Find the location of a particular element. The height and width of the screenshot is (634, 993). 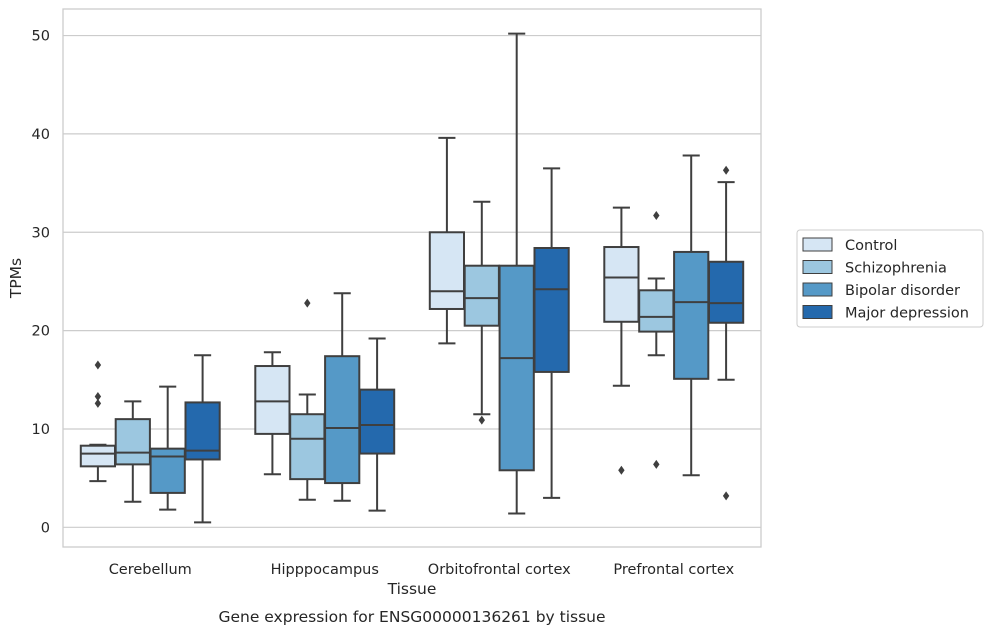

x-tick-label: Prefrontal cortex is located at coordinates (673, 570).